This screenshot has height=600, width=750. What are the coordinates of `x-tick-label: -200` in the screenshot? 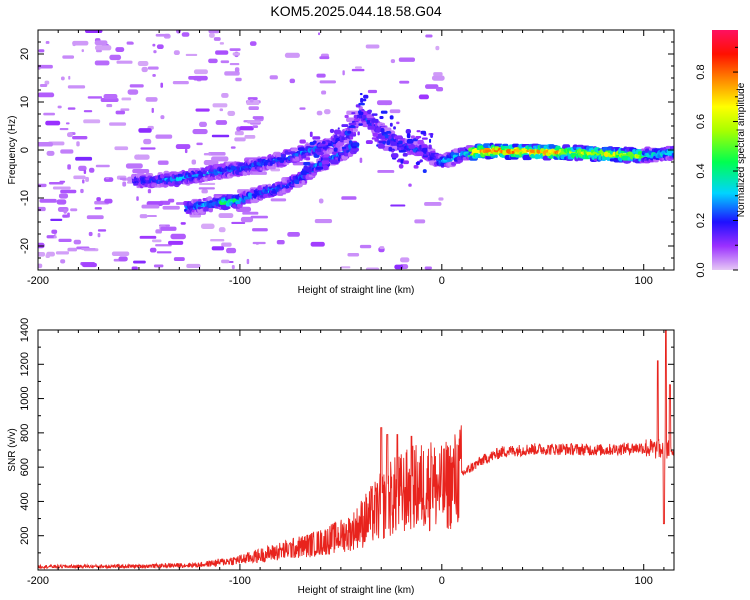 It's located at (38, 581).